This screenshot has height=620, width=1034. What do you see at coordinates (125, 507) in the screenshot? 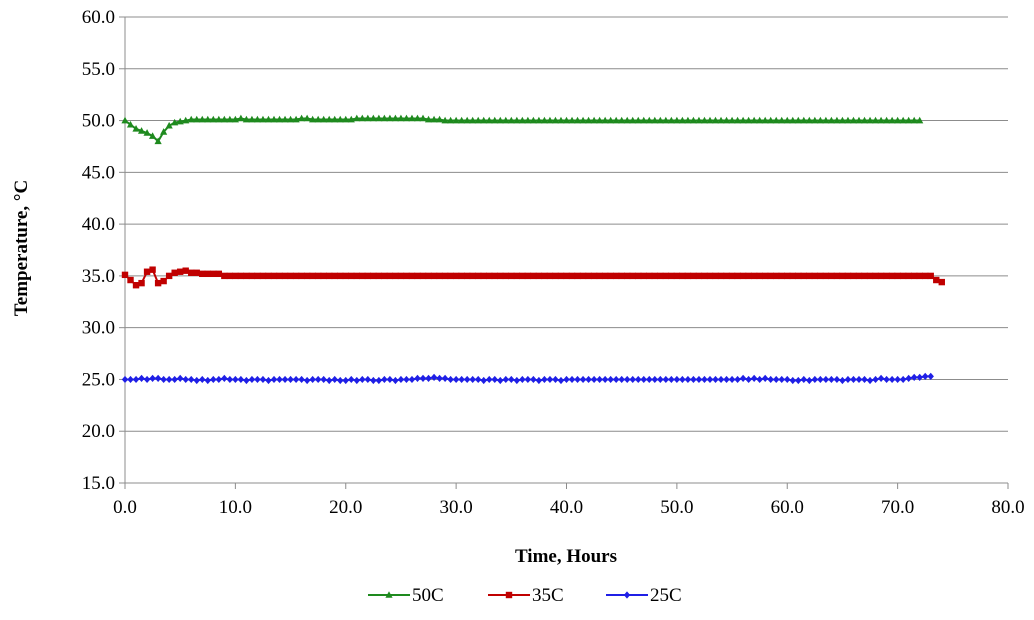
I see `x-tick-label: 0.0` at bounding box center [125, 507].